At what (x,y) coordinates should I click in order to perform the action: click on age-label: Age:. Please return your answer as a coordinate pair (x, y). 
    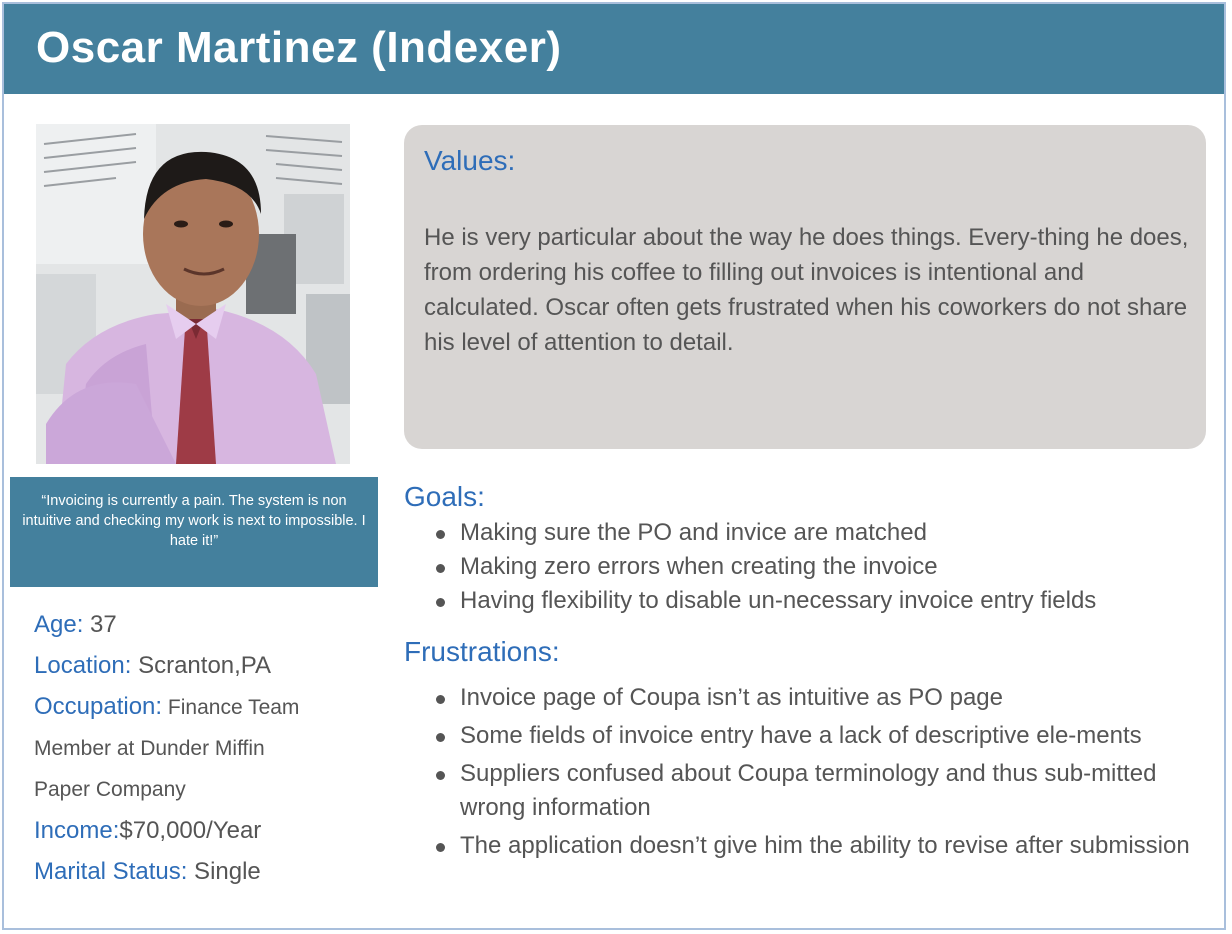
    Looking at the image, I should click on (59, 624).